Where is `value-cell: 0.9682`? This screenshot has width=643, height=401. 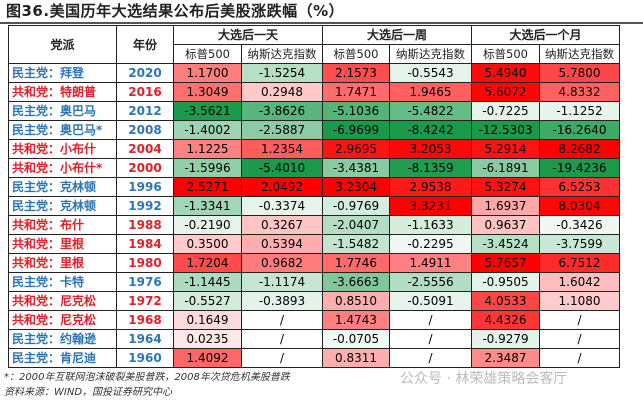
value-cell: 0.9682 is located at coordinates (282, 263).